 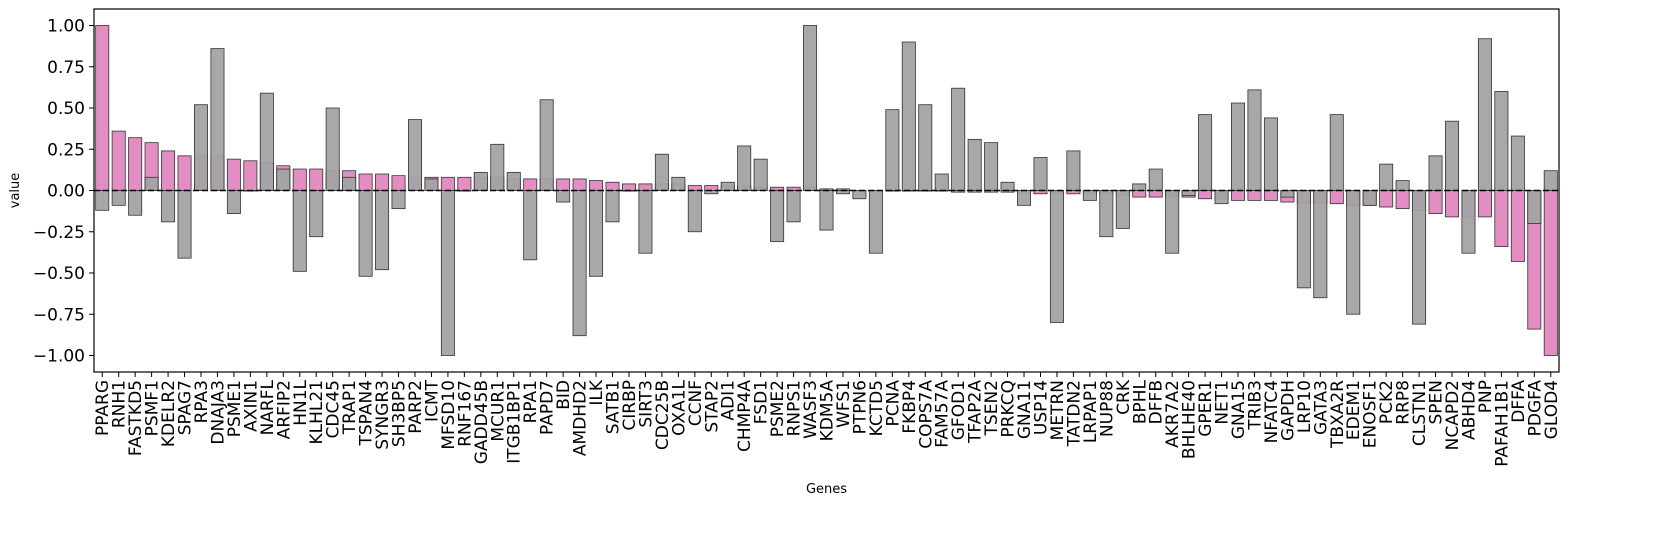 What do you see at coordinates (217, 119) in the screenshot?
I see `bar-series-2-DNAJA3` at bounding box center [217, 119].